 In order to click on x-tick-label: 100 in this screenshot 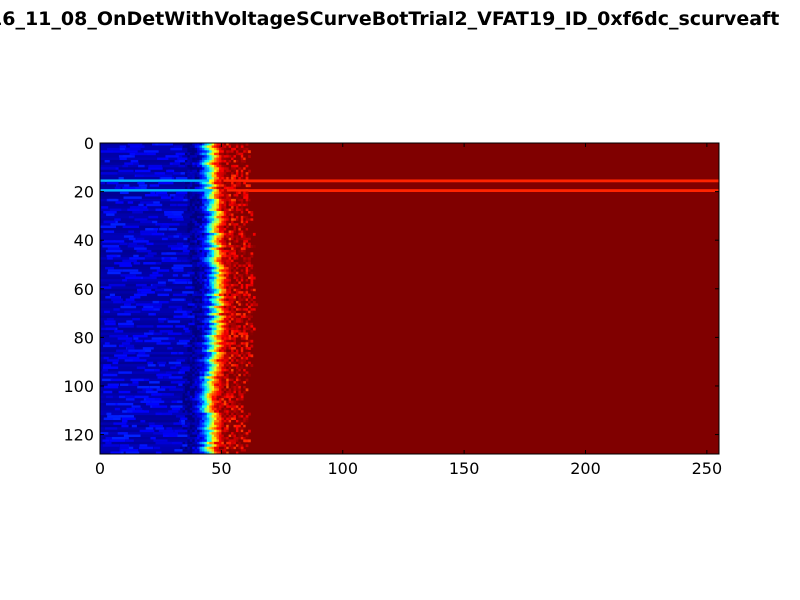, I will do `click(342, 468)`.